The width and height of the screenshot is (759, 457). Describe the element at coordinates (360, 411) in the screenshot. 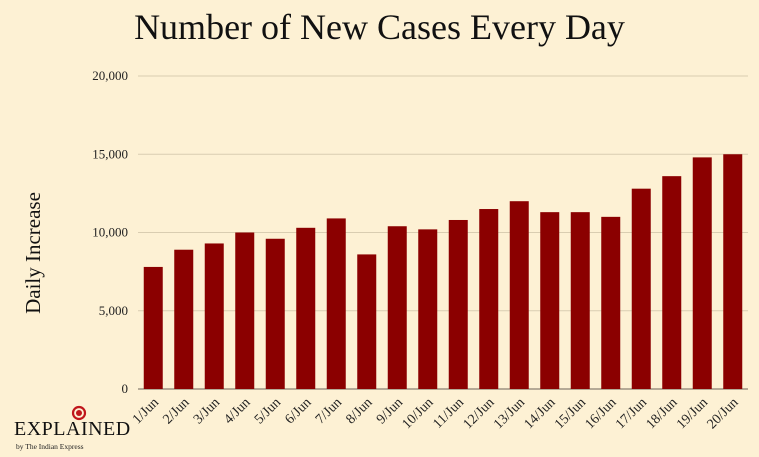

I see `x-tick-label: 8/Jun` at that location.